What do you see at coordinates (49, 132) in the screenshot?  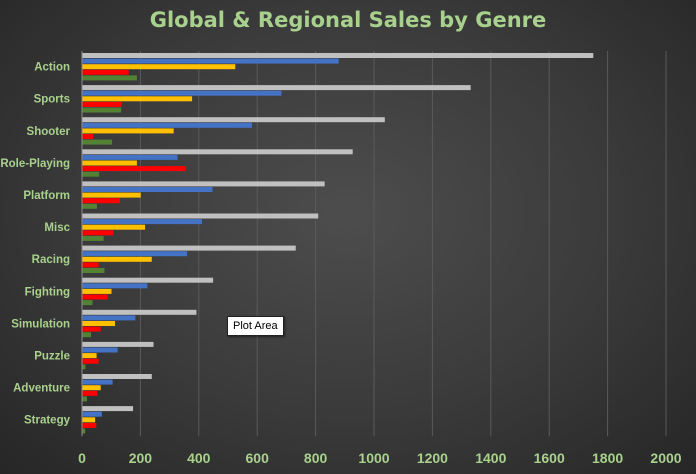 I see `category-label: Shooter` at bounding box center [49, 132].